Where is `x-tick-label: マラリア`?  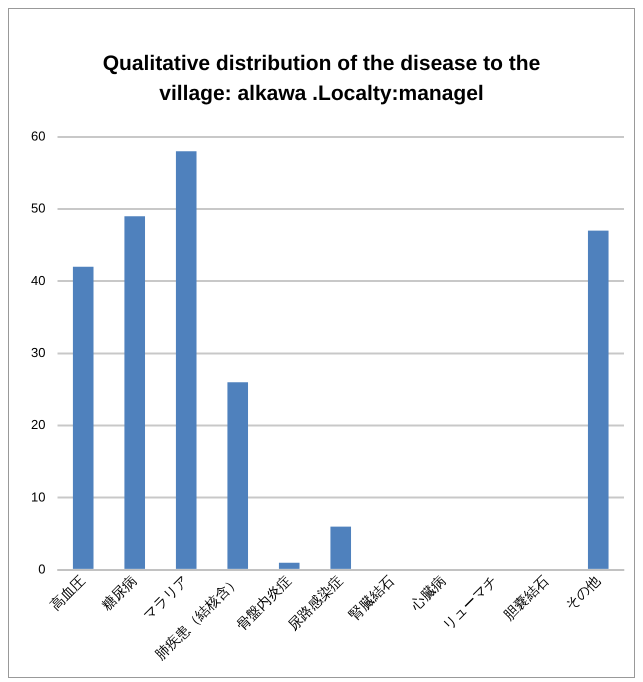 x-tick-label: マラリア is located at coordinates (166, 598).